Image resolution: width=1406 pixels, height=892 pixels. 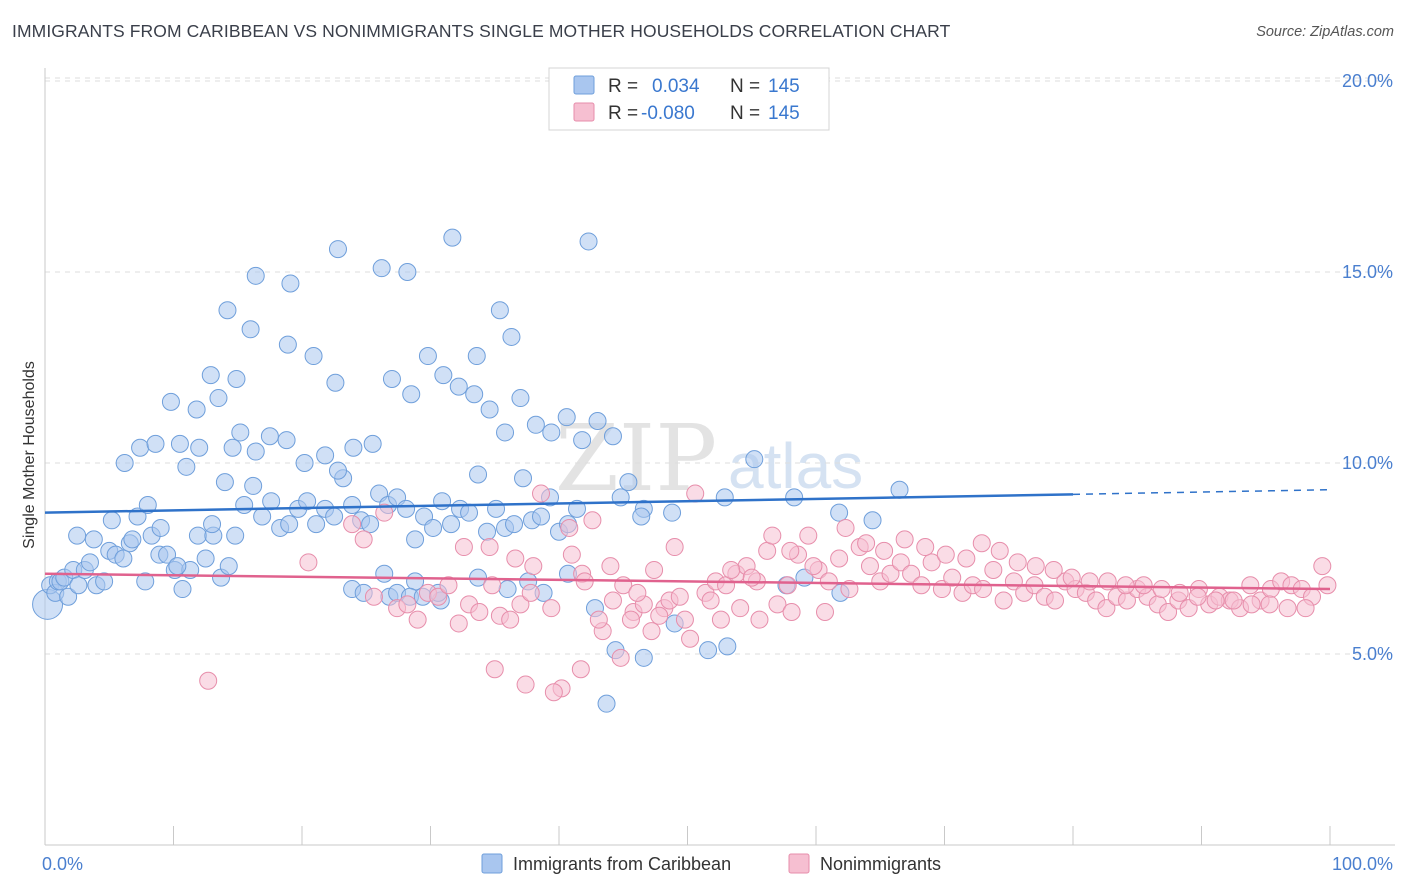 What do you see at coordinates (668, 113) in the screenshot?
I see `legend-r-value-pink: -0.080` at bounding box center [668, 113].